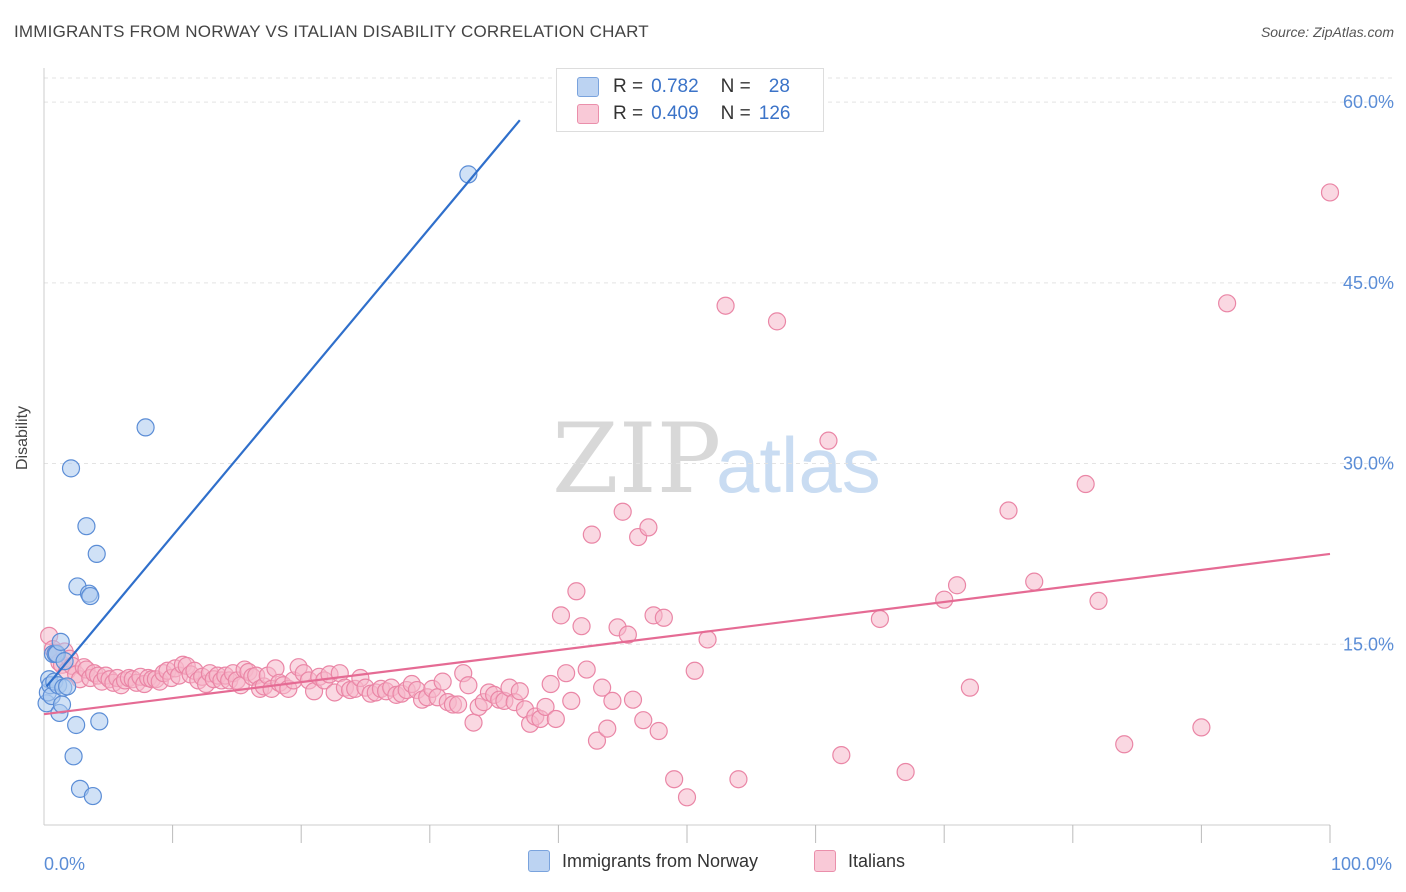 This screenshot has height=892, width=1406. Describe the element at coordinates (1368, 102) in the screenshot. I see `y-tick-label: 60.0%` at that location.